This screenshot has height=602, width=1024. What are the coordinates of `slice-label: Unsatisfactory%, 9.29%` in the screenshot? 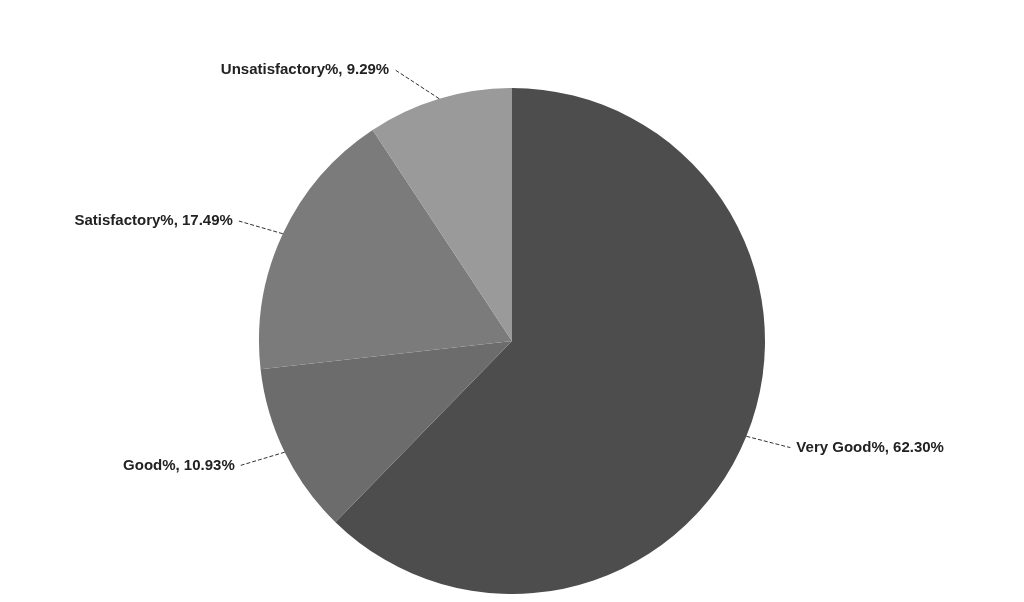 It's located at (305, 69).